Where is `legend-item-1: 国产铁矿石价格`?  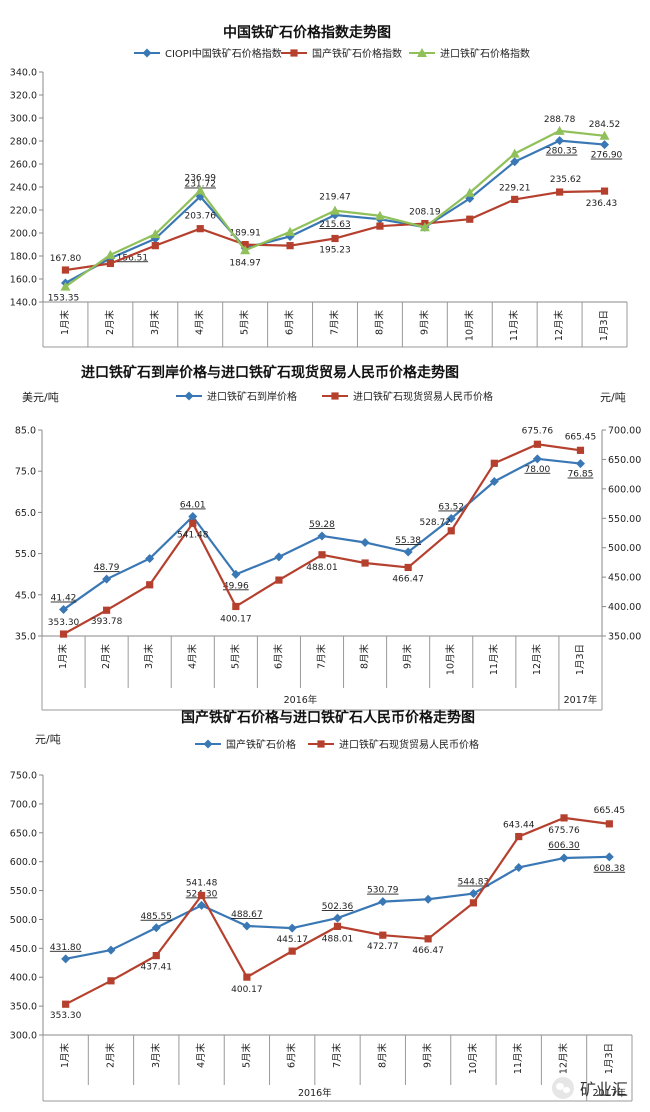 legend-item-1: 国产铁矿石价格 is located at coordinates (245, 744).